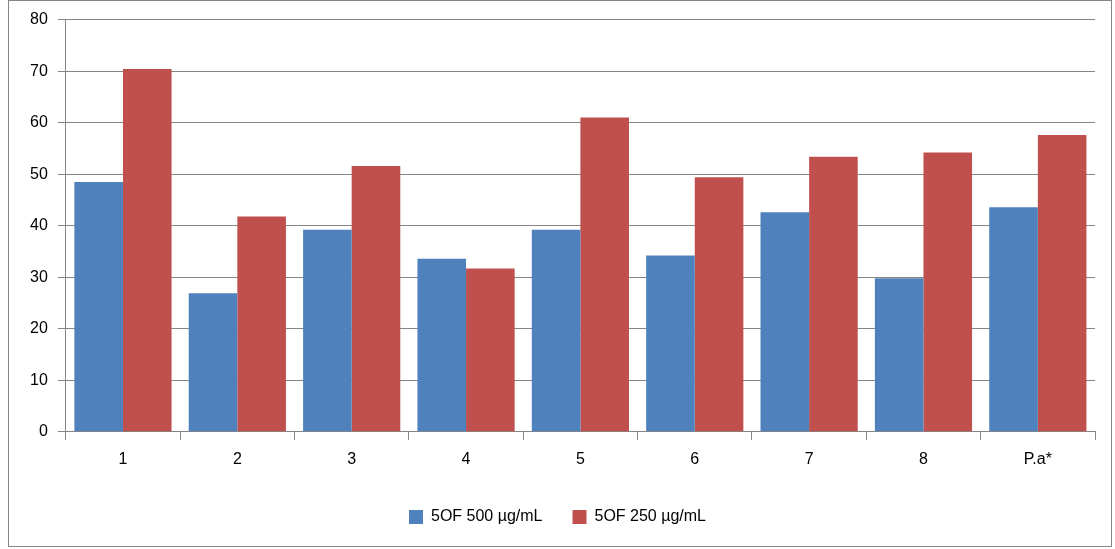  What do you see at coordinates (924, 458) in the screenshot?
I see `x-tick-label: 8` at bounding box center [924, 458].